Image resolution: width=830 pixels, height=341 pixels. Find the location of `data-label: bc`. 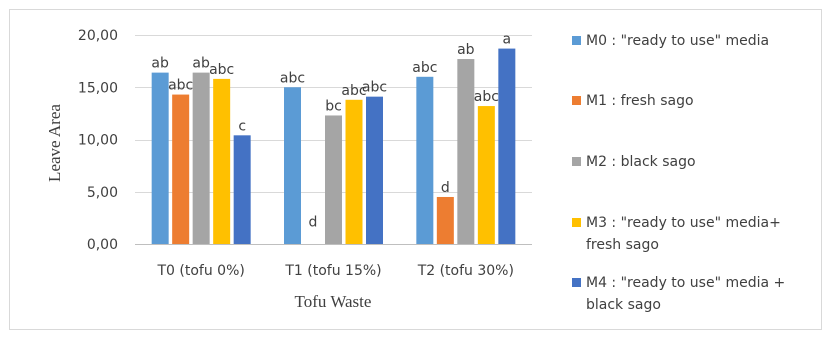

data-label: bc is located at coordinates (333, 106).